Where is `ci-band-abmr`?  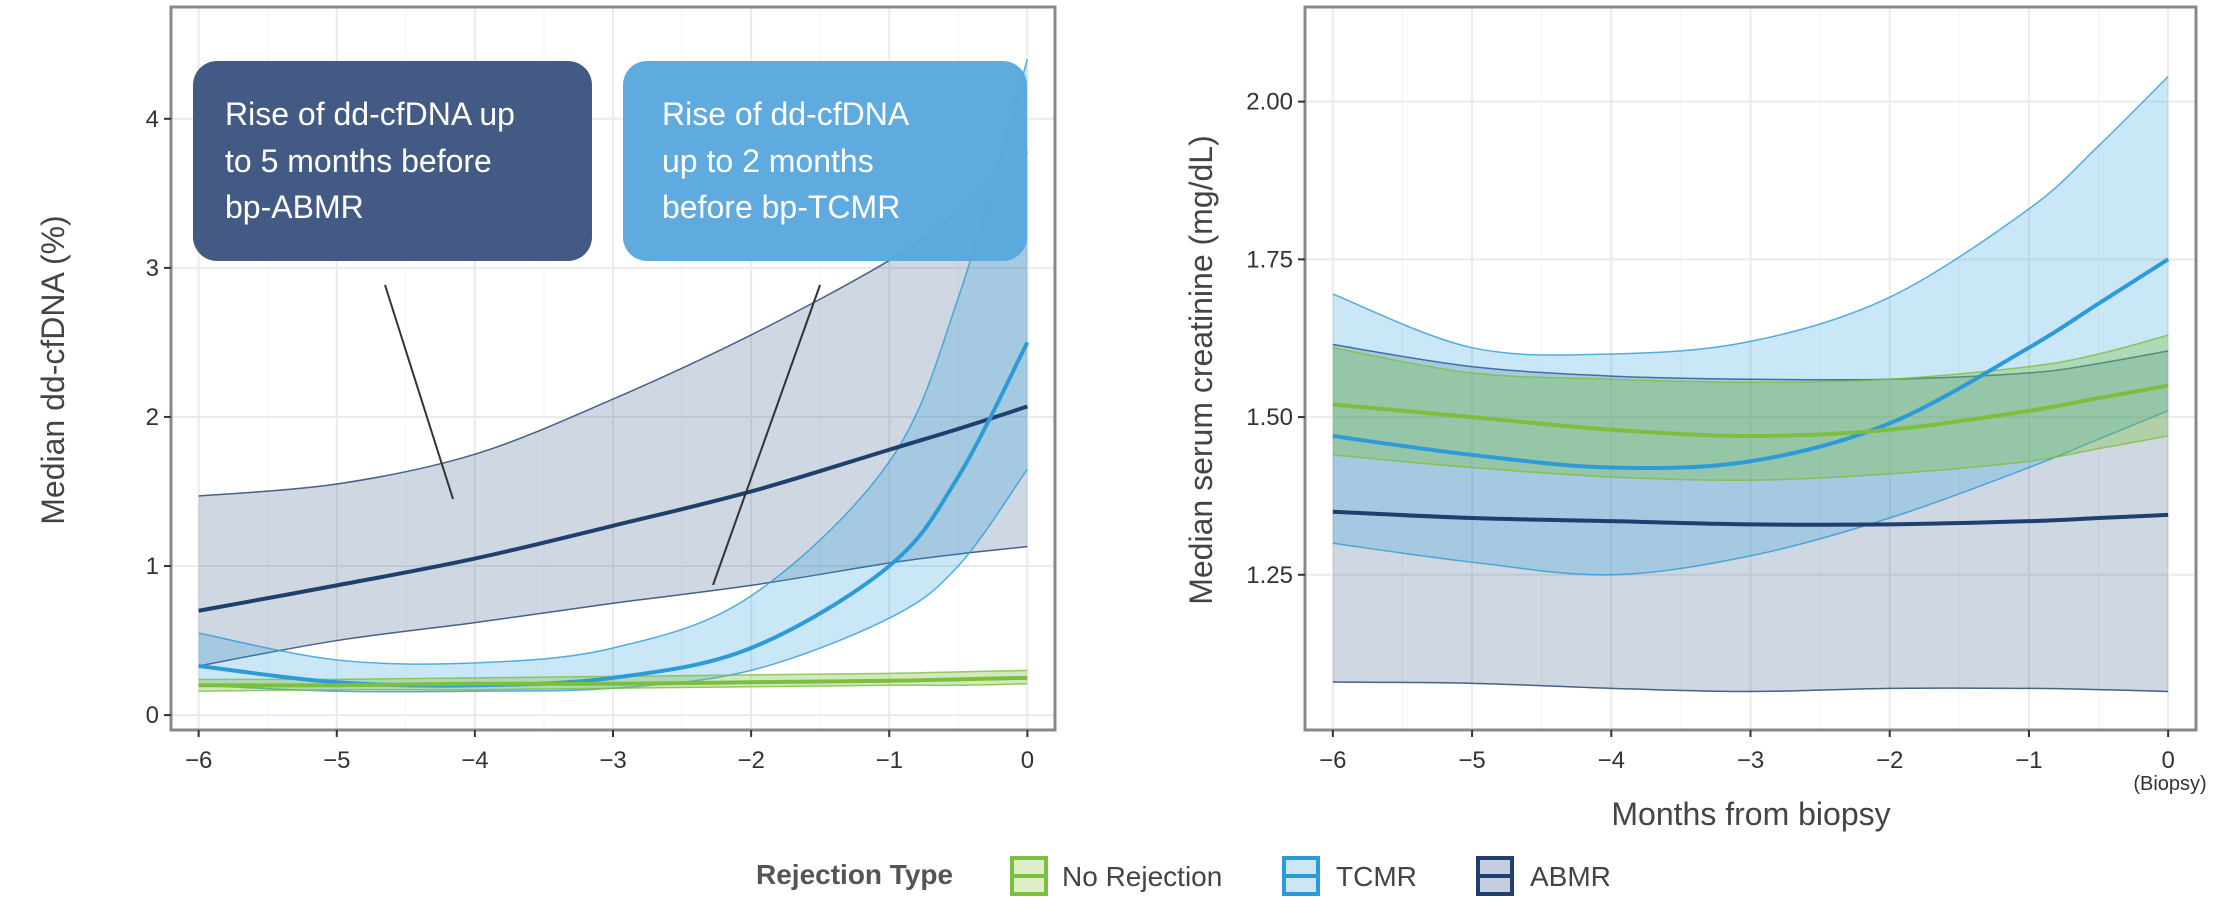
ci-band-abmr is located at coordinates (1750, 518).